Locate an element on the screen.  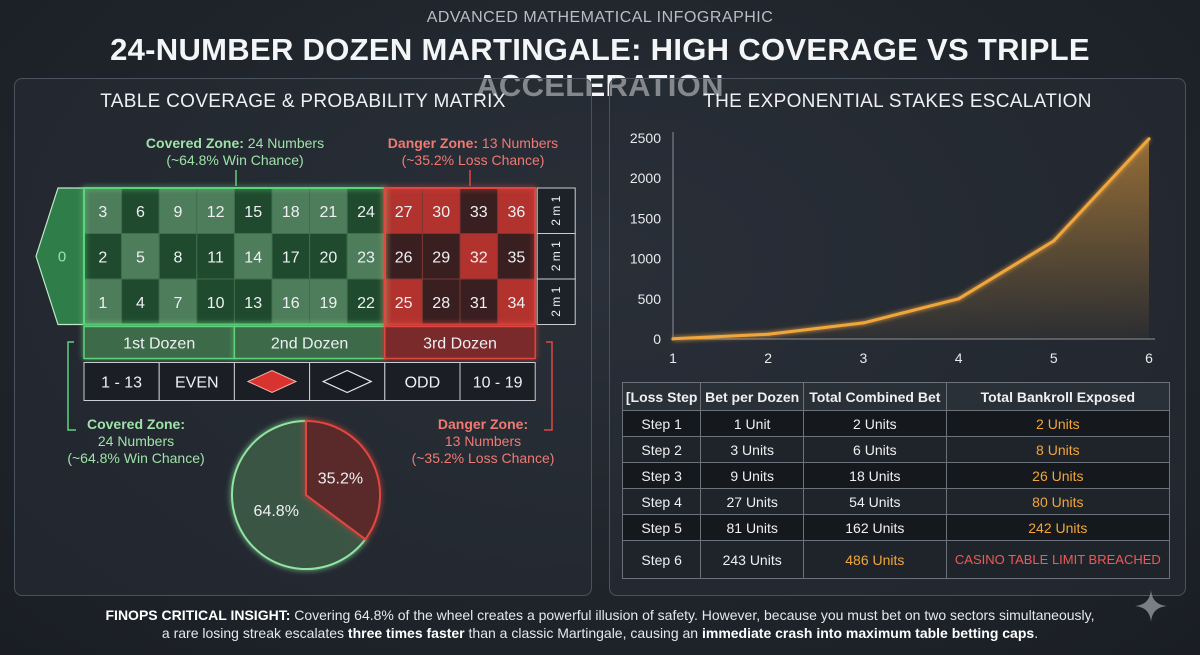
number-label: 27 is located at coordinates (404, 212).